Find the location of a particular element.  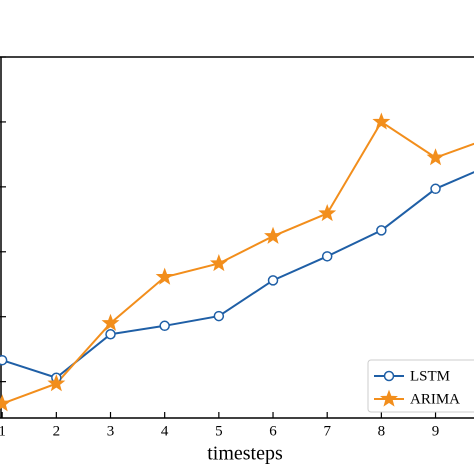

x-tick-label: 1 is located at coordinates (3, 431).